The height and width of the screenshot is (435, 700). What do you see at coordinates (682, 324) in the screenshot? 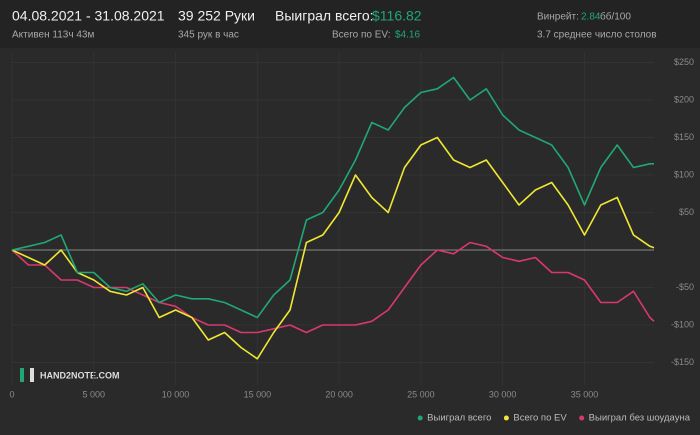
I see `y-tick-label: -$100` at bounding box center [682, 324].